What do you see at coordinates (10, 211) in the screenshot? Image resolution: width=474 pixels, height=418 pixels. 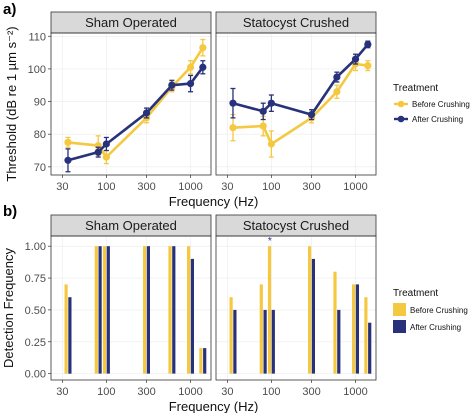 I see `panel-b-label: b)` at bounding box center [10, 211].